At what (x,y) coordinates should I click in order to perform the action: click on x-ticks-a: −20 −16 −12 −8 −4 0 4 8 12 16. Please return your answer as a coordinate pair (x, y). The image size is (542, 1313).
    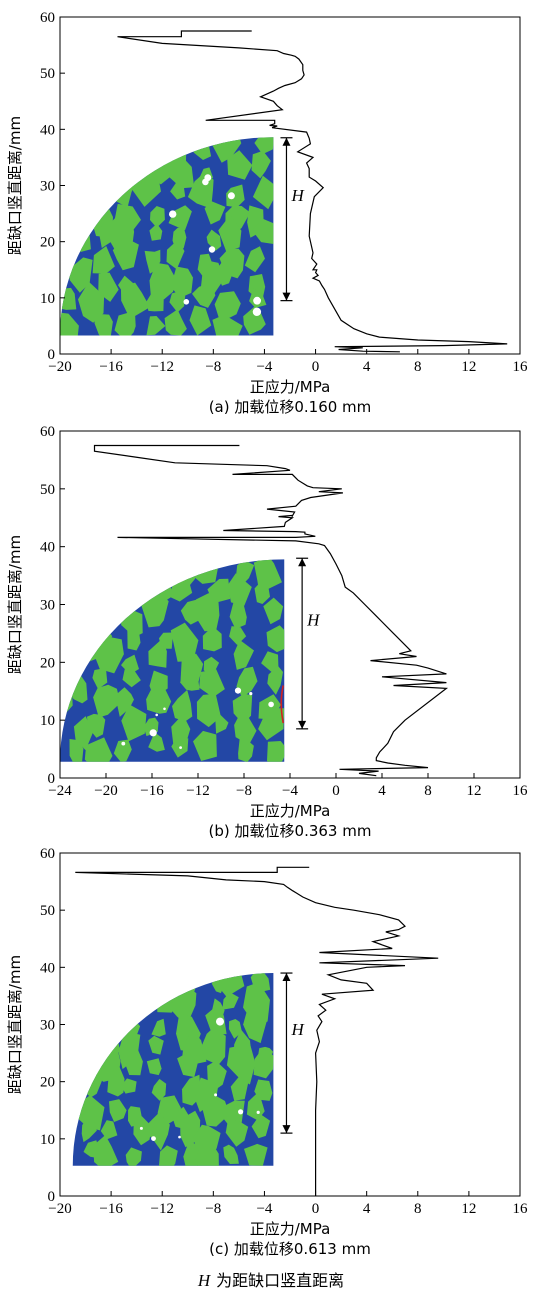
    Looking at the image, I should click on (288, 362).